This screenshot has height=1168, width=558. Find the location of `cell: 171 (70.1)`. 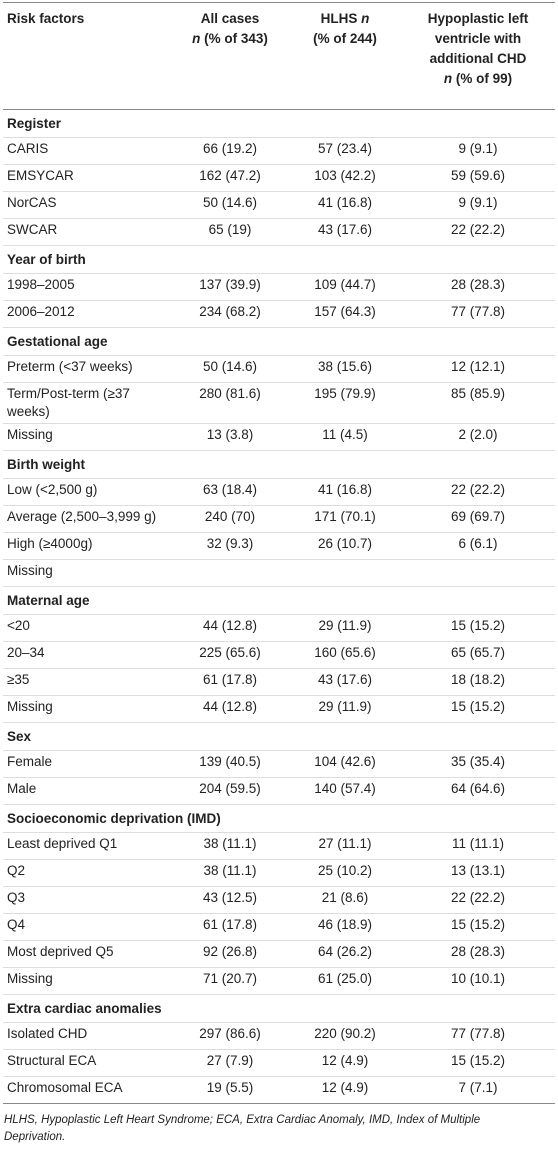

cell: 171 (70.1) is located at coordinates (345, 519).